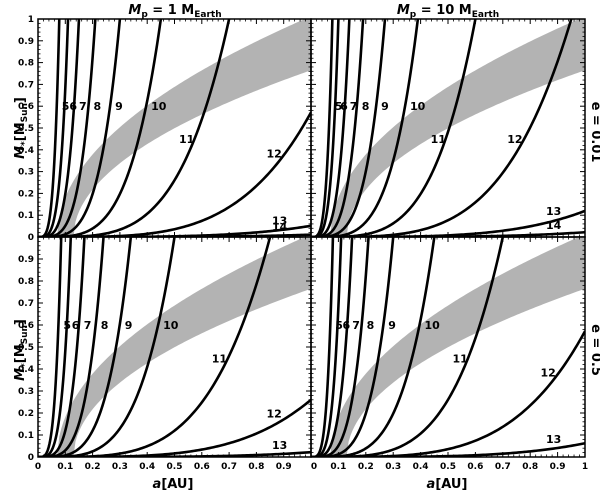 The width and height of the screenshot is (600, 493). I want to click on row-label-bottom: e = 0.5, so click(594, 350).